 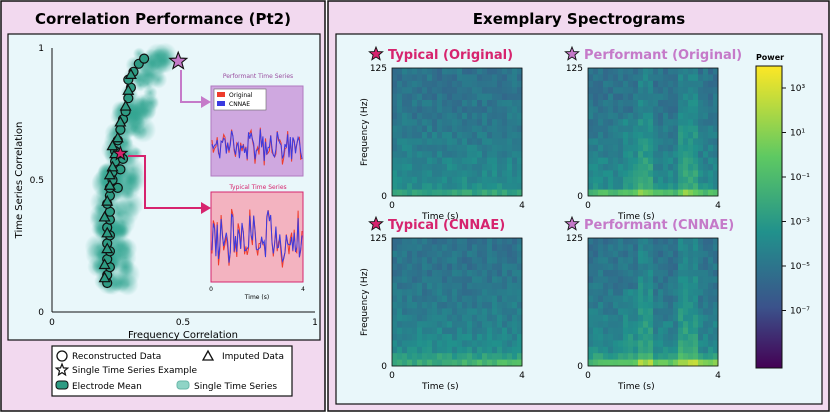 What do you see at coordinates (392, 206) in the screenshot?
I see `spec-x-tick-0: 0` at bounding box center [392, 206].